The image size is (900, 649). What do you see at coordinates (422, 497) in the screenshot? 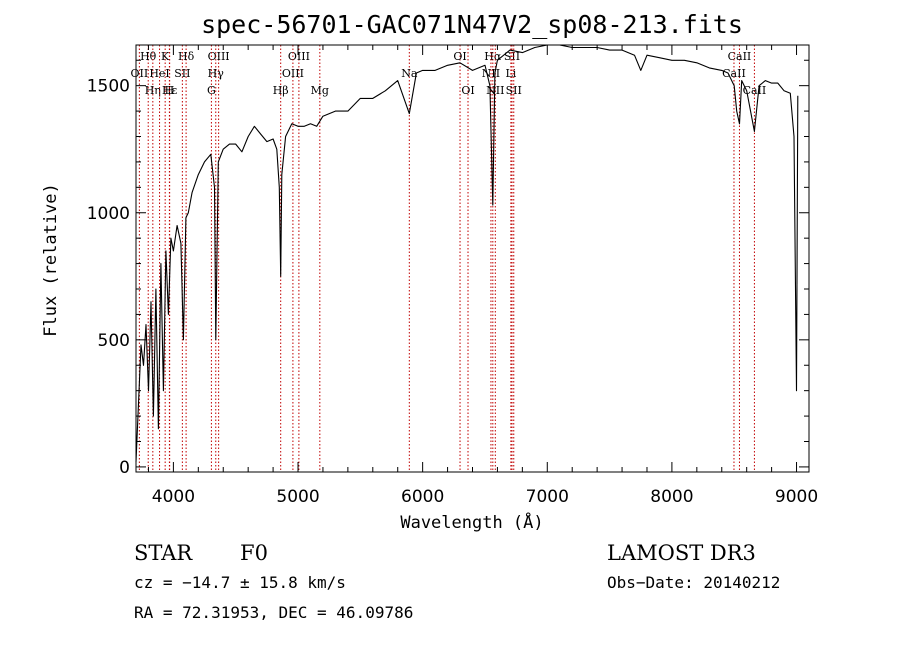
I see `x-tick-label: 6000` at bounding box center [422, 497].